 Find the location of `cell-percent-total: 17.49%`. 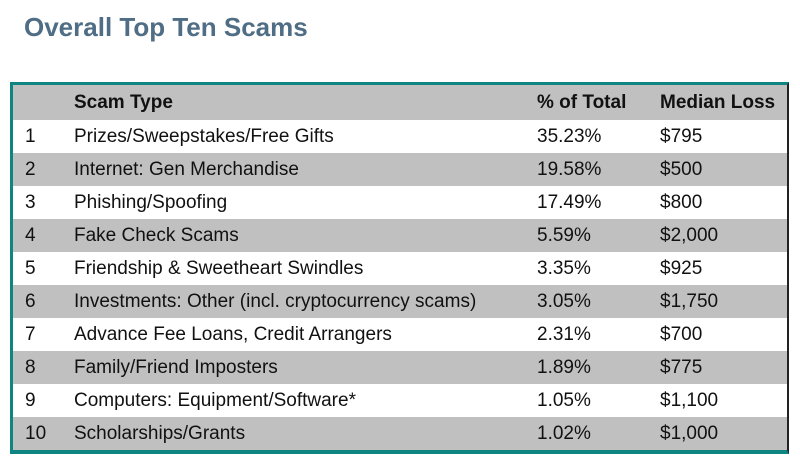

cell-percent-total: 17.49% is located at coordinates (569, 202).